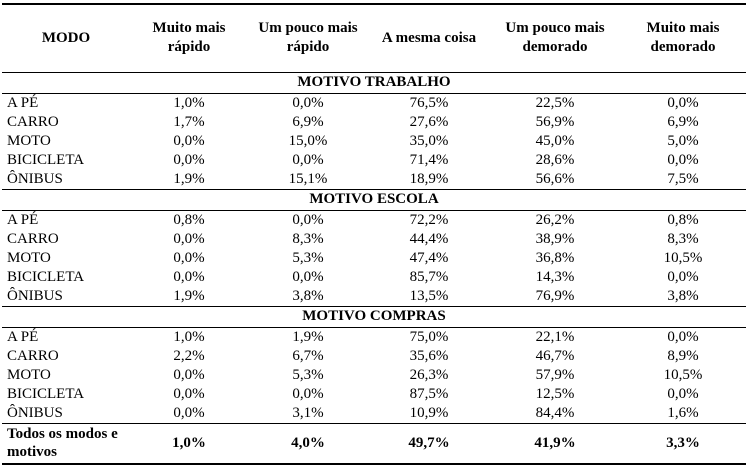  What do you see at coordinates (429, 238) in the screenshot?
I see `value-cell: 44,4%` at bounding box center [429, 238].